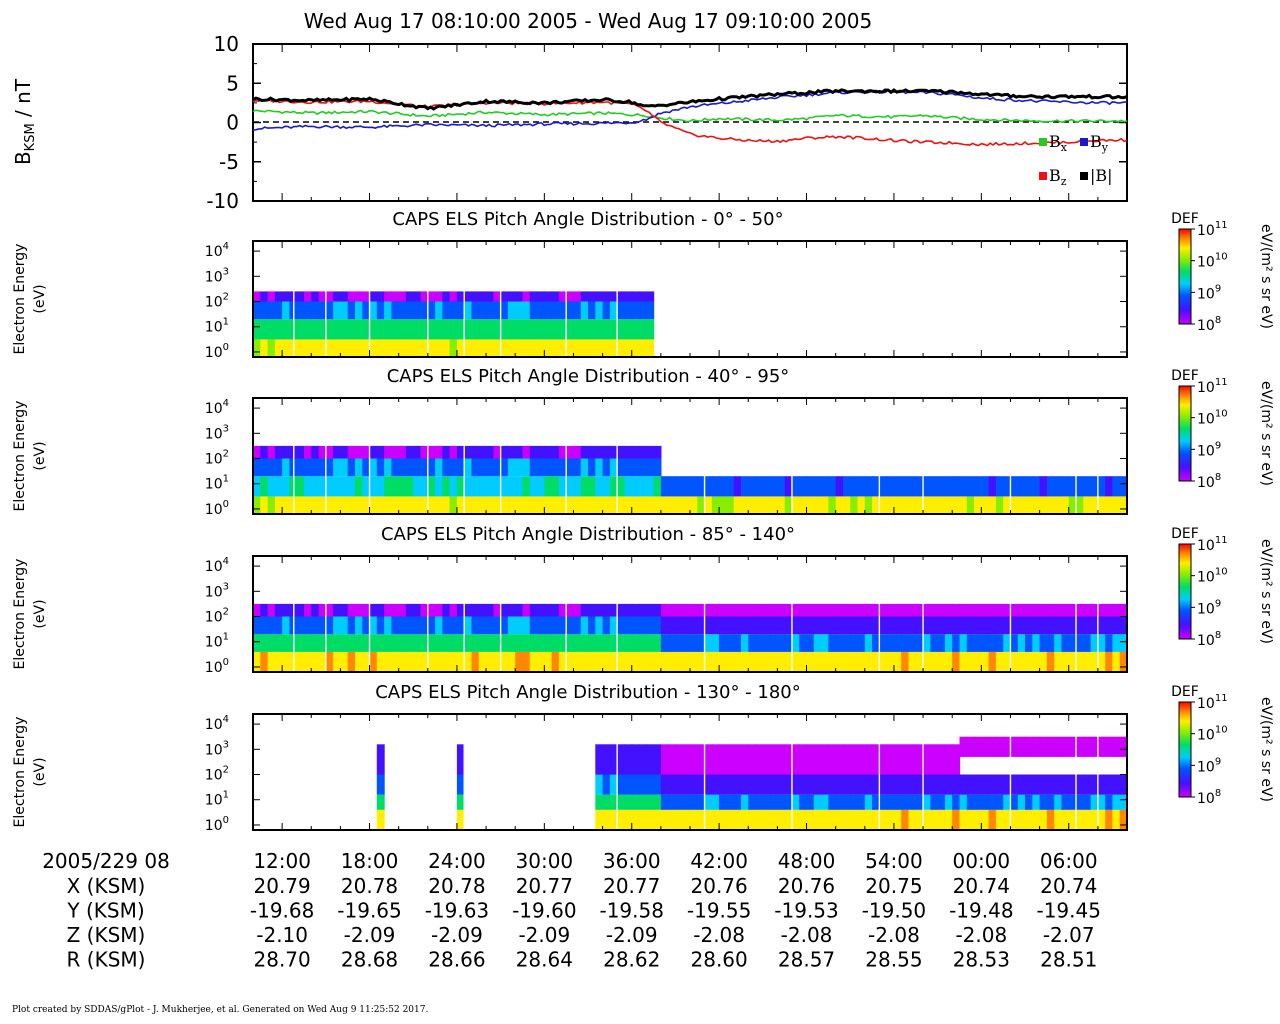  I want to click on legend-label-bmag: |B|, so click(1101, 175).